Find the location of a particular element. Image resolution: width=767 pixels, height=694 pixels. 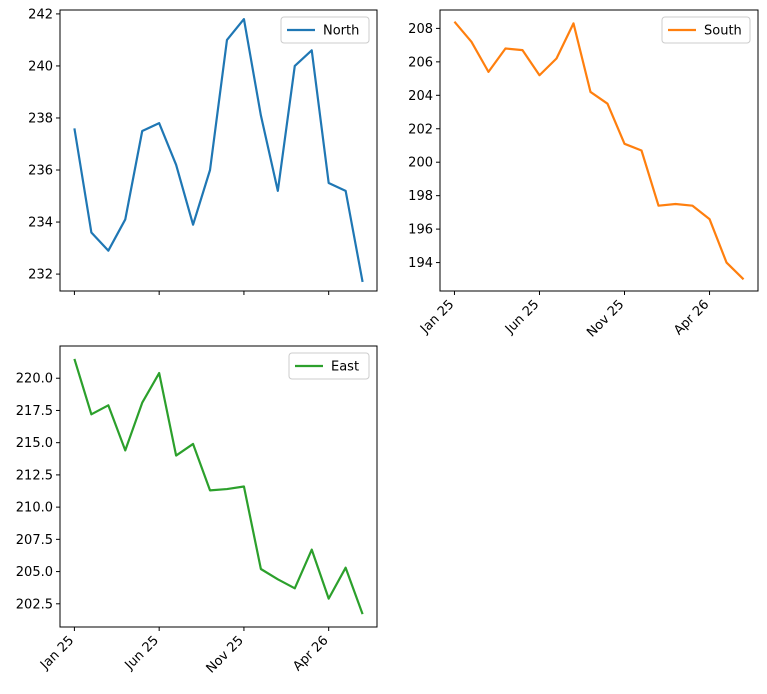

y-tick-label: 198 is located at coordinates (420, 196).